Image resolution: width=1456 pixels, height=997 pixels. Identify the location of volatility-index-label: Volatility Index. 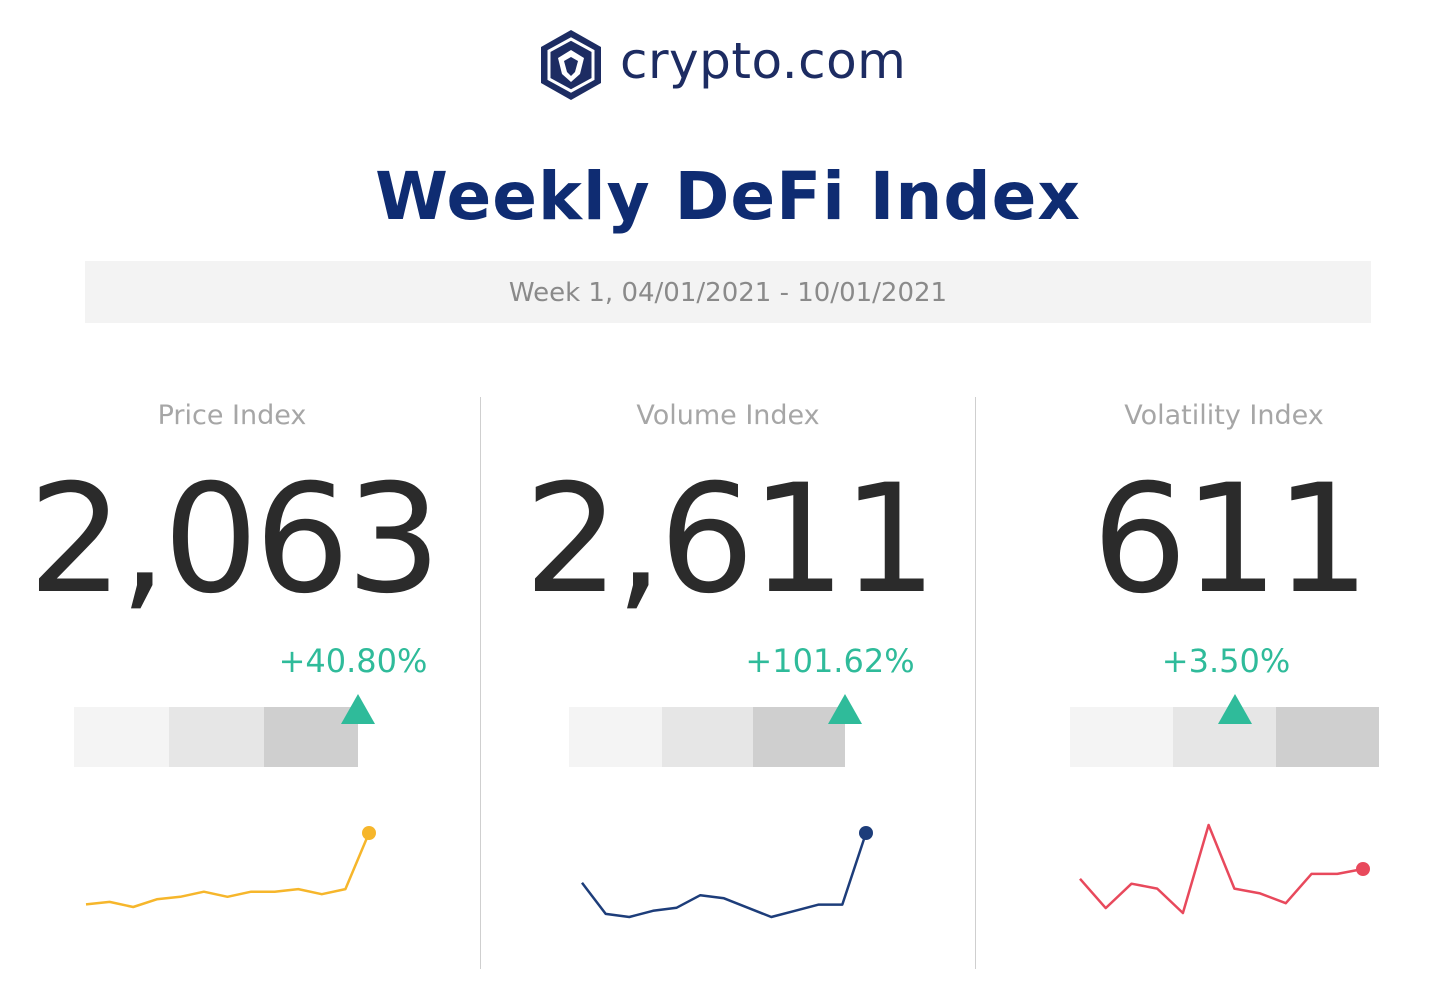
(1224, 415).